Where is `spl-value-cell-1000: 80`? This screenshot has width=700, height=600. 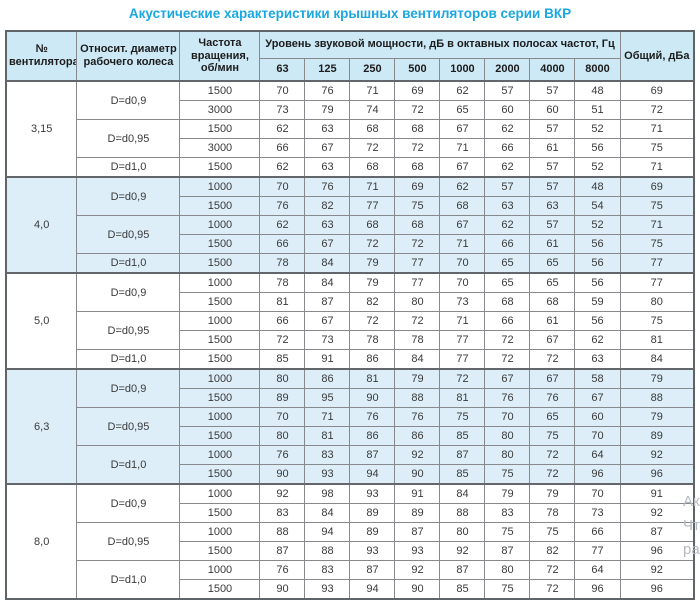
spl-value-cell-1000: 80 is located at coordinates (462, 532).